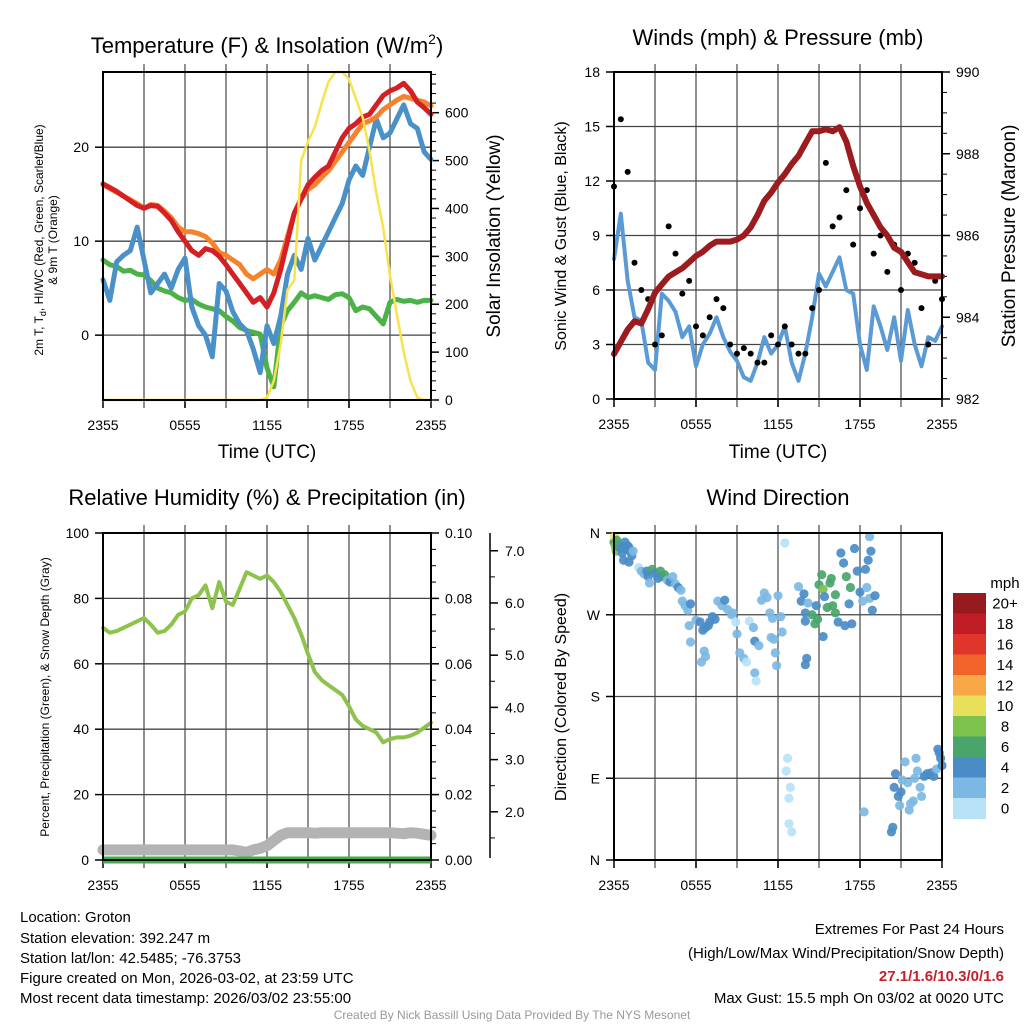 Image resolution: width=1024 pixels, height=1024 pixels. I want to click on ylabel-part1: 2m T, T, so click(39, 335).